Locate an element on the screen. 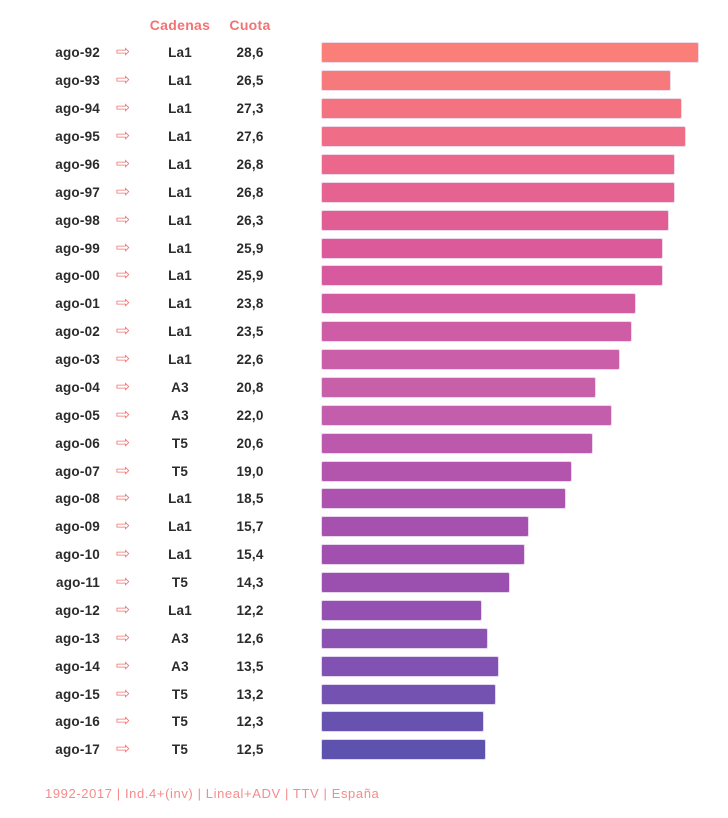  year-label: ago-12 is located at coordinates (77, 610).